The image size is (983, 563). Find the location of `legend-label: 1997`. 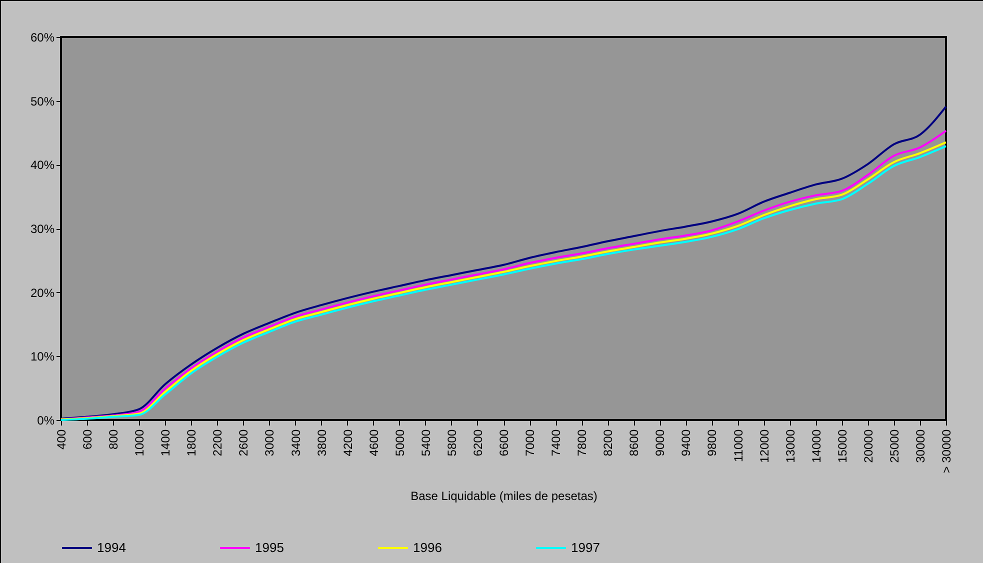

legend-label: 1997 is located at coordinates (585, 547).